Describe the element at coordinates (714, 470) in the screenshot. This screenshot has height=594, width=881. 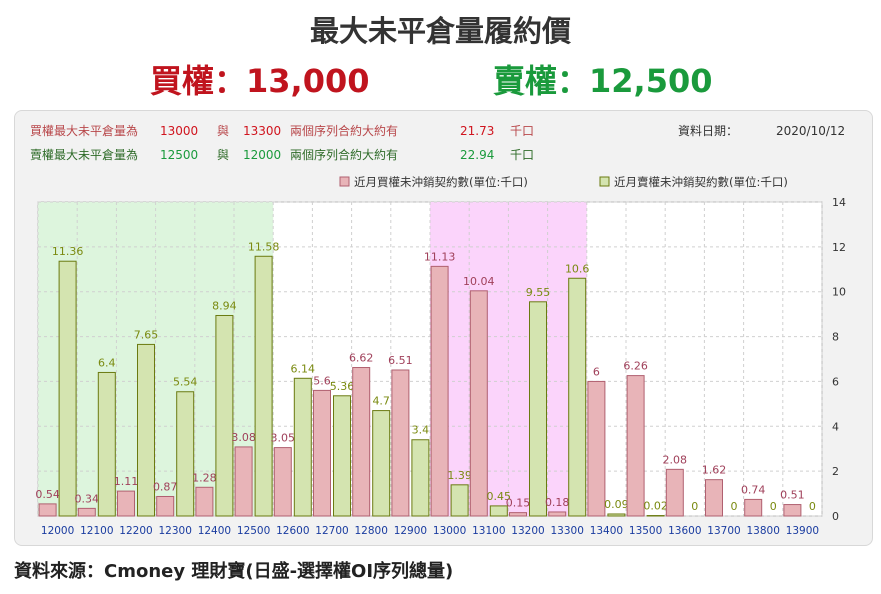
I see `call-value-label-13700: 1.62` at that location.